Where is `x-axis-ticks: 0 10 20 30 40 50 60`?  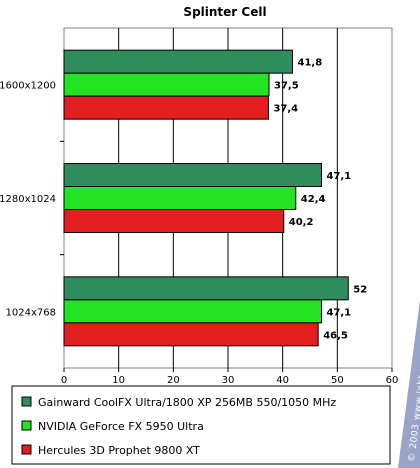 x-axis-ticks: 0 10 20 30 40 50 60 is located at coordinates (230, 377).